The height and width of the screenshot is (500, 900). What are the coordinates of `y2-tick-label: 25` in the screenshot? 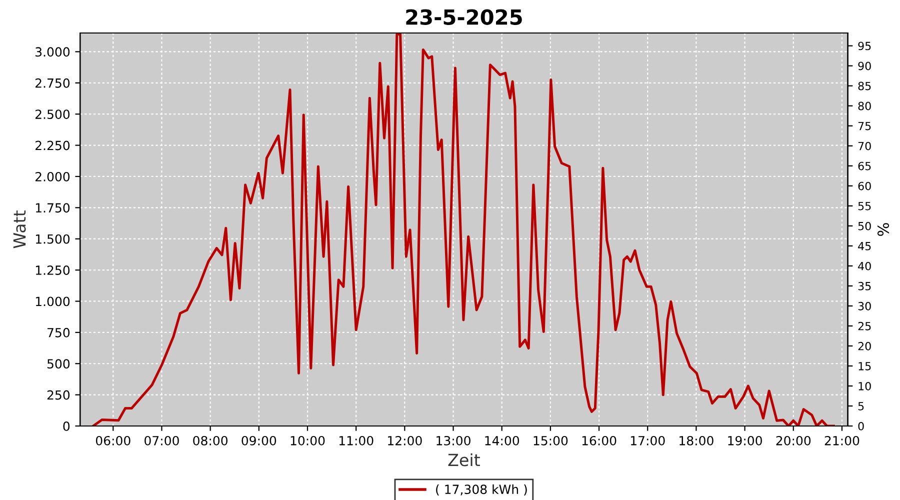 It's located at (864, 326).